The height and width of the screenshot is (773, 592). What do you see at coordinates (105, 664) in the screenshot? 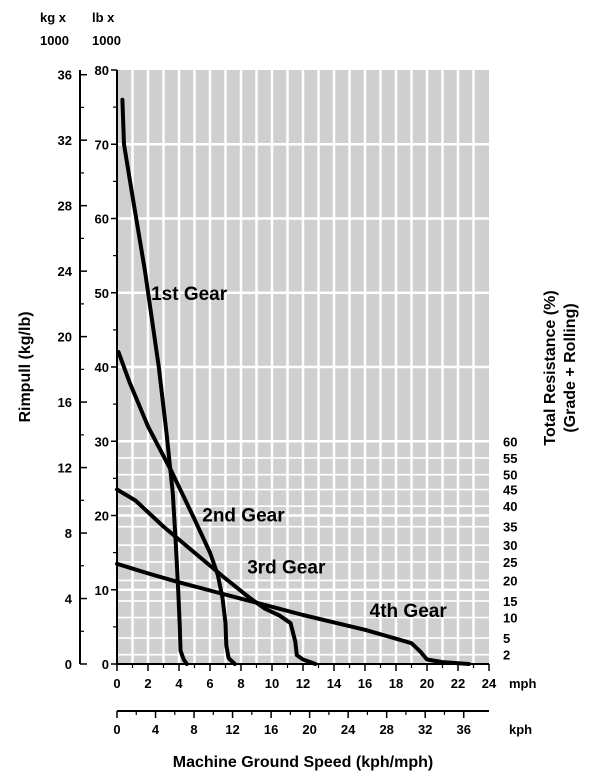
I see `lb-tick-label: 0` at bounding box center [105, 664].